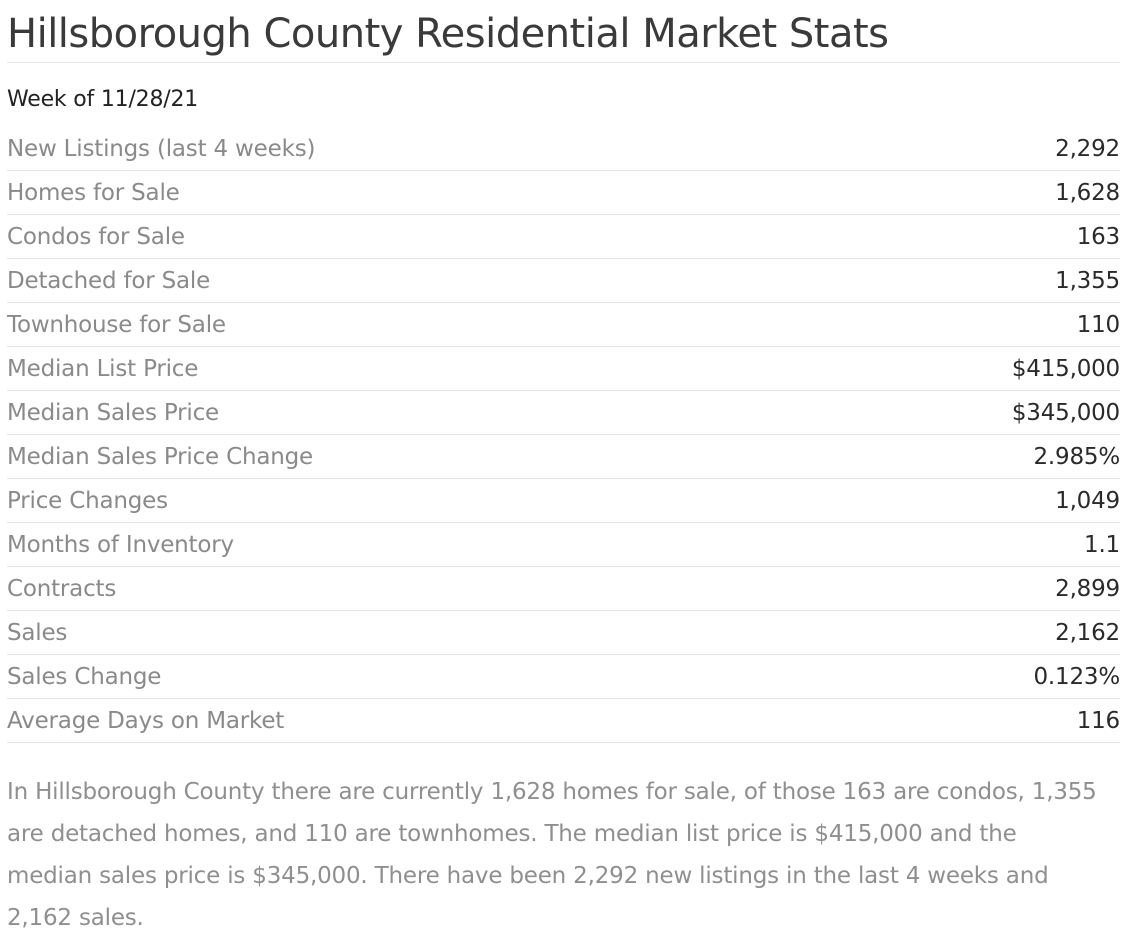 The height and width of the screenshot is (948, 1140). Describe the element at coordinates (975, 192) in the screenshot. I see `stat-value-homes-for-sale: 1,628` at that location.